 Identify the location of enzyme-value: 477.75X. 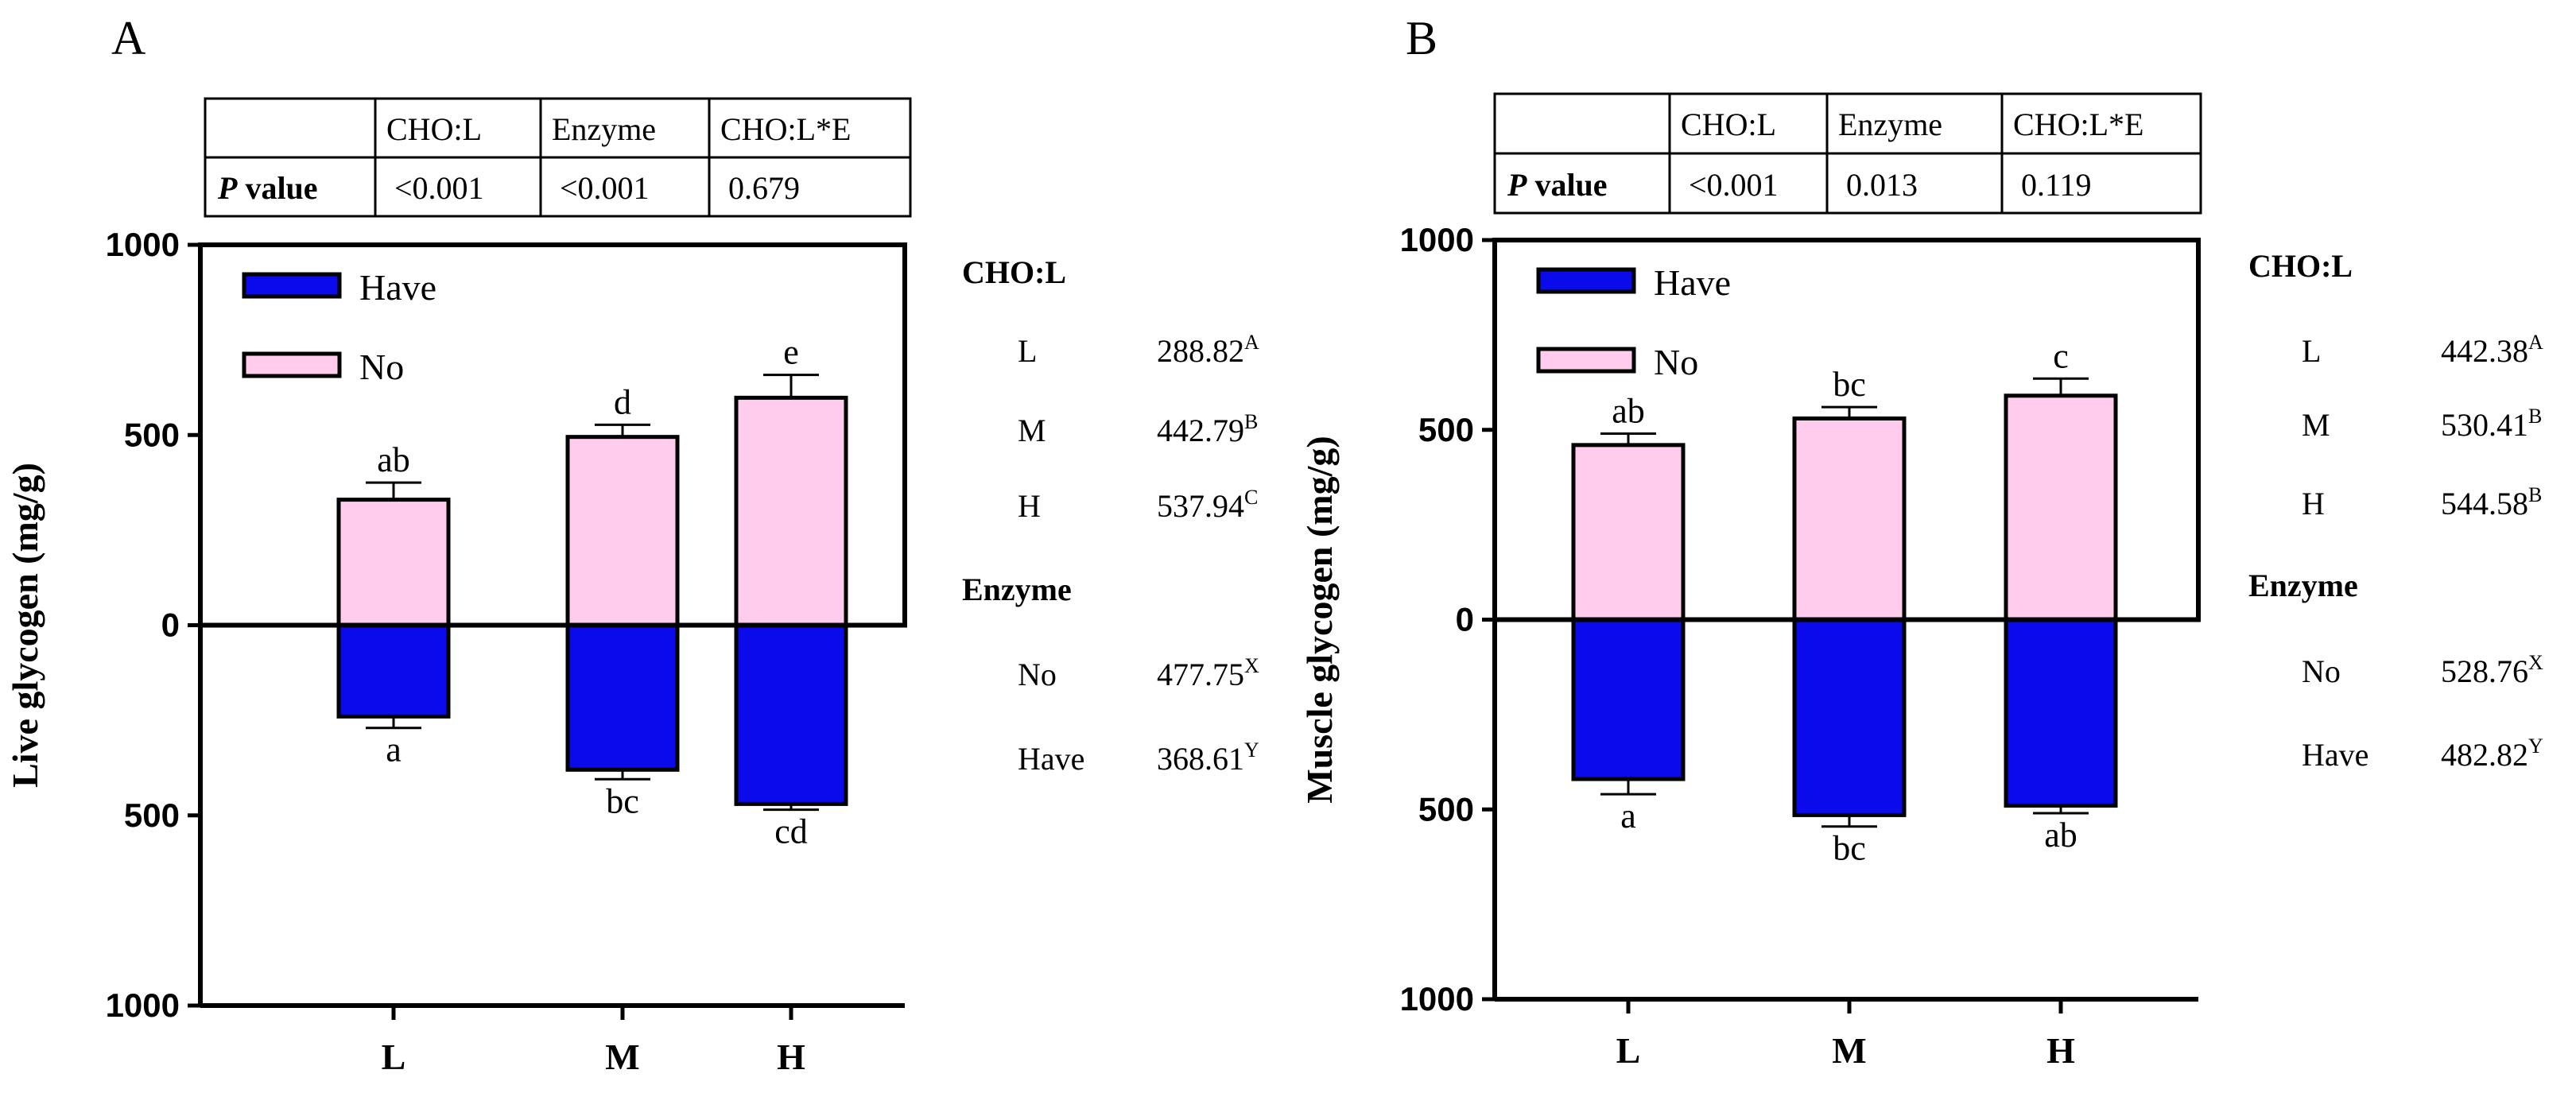
(1208, 673).